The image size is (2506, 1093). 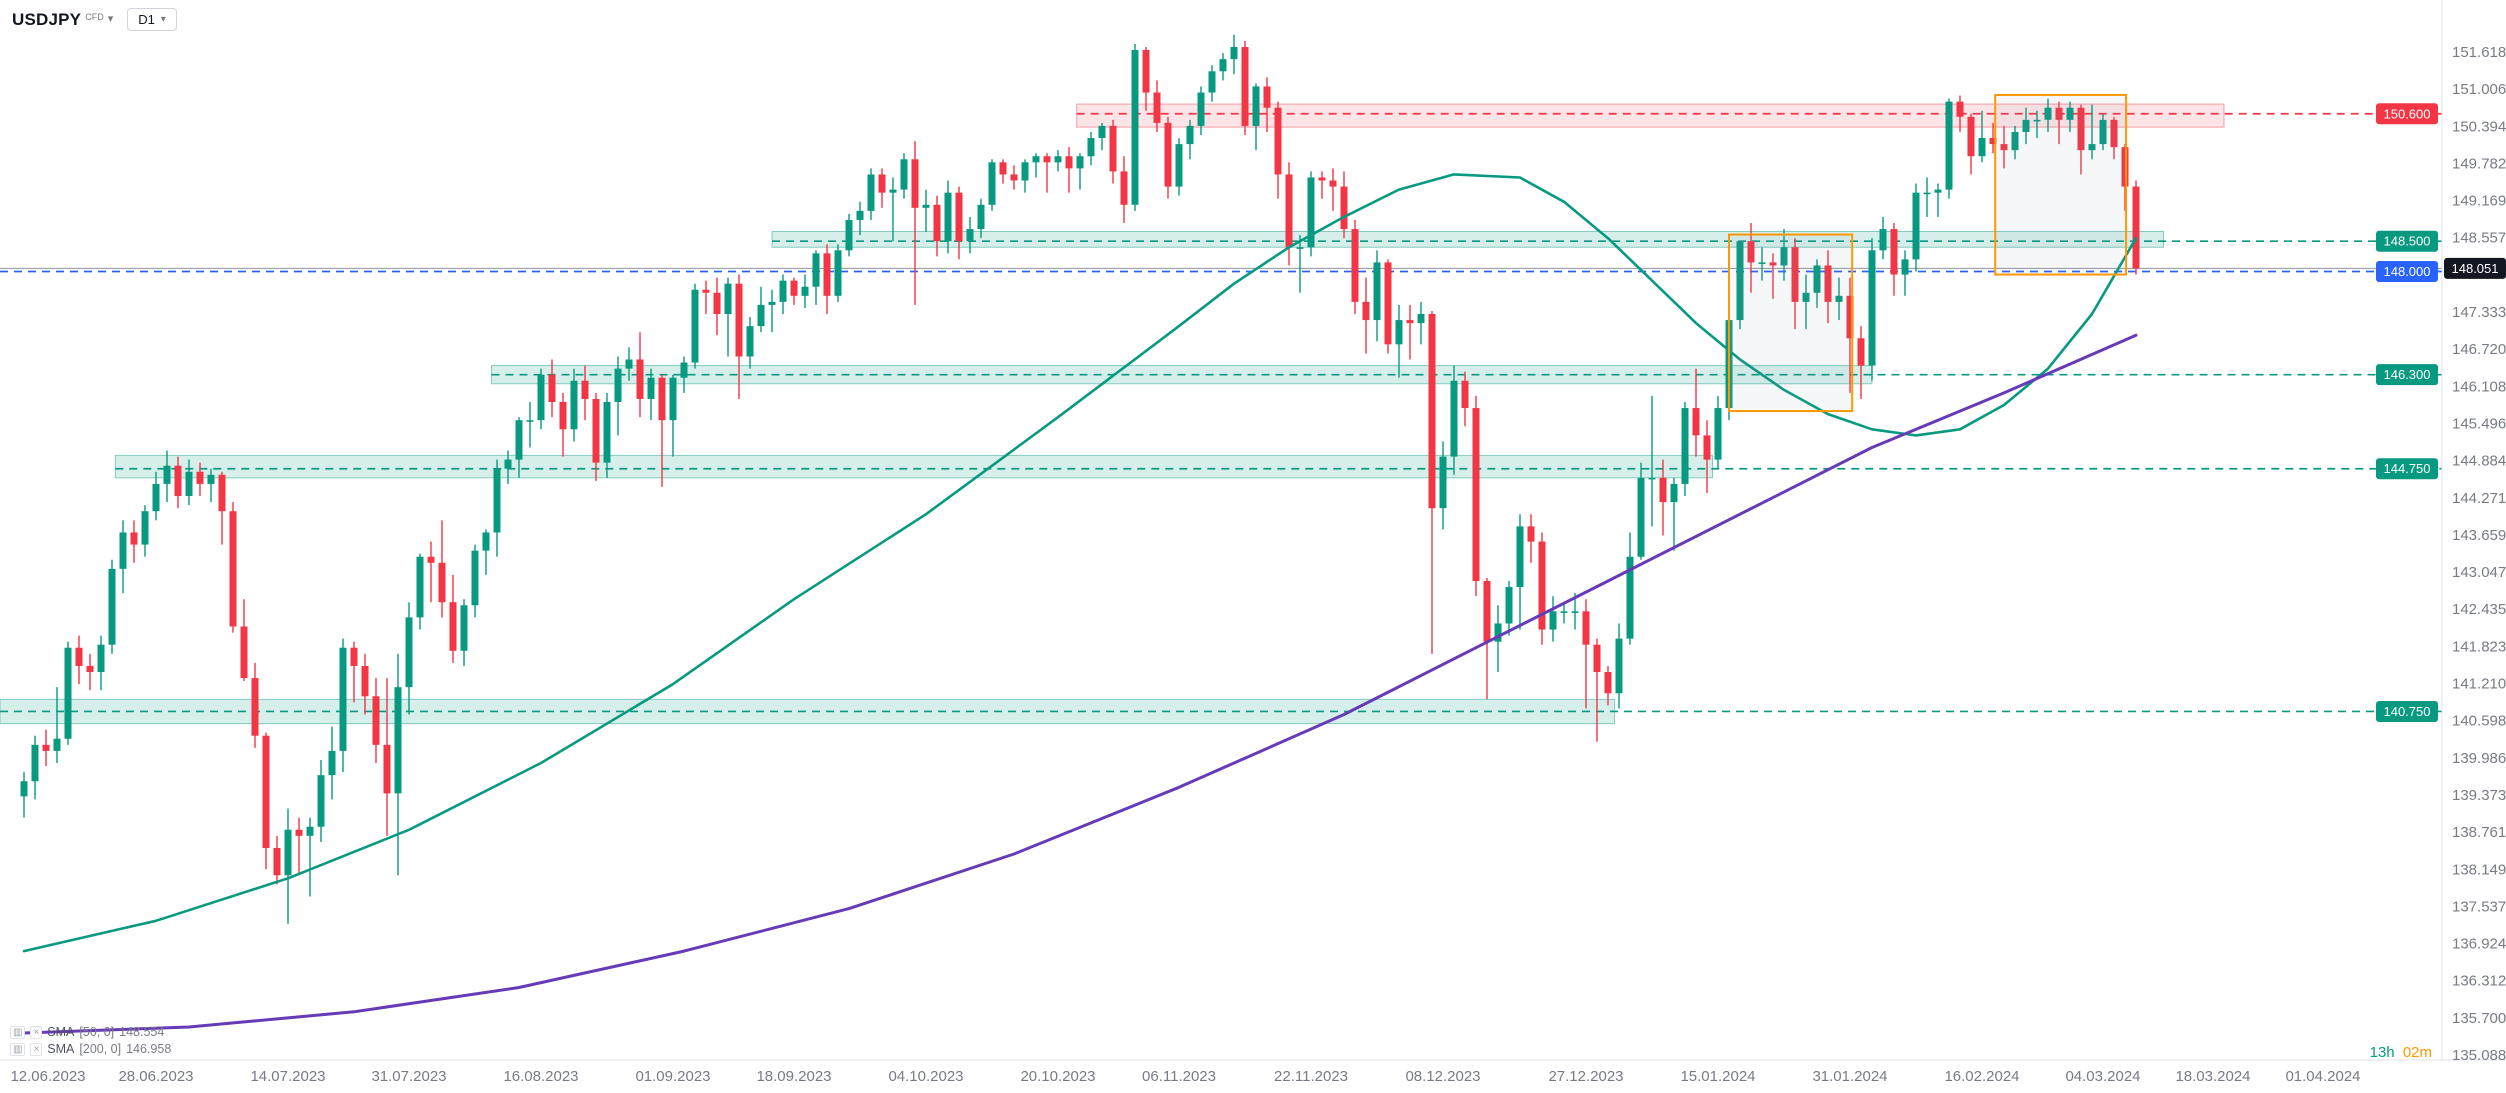 What do you see at coordinates (2479, 869) in the screenshot?
I see `price-tick-label: 138.149` at bounding box center [2479, 869].